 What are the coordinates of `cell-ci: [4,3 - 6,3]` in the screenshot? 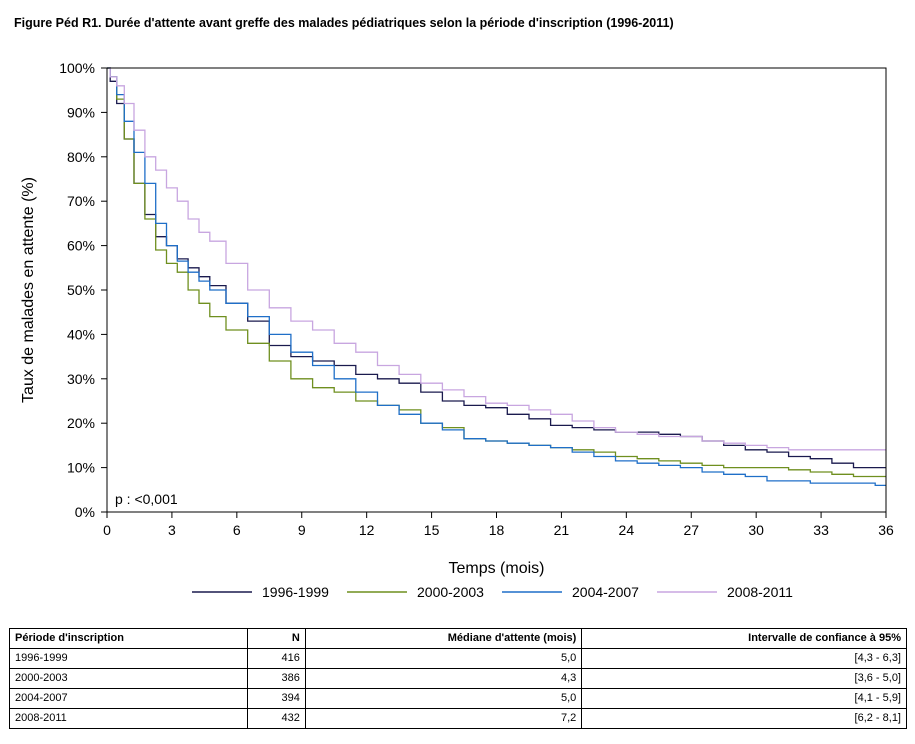 It's located at (744, 658).